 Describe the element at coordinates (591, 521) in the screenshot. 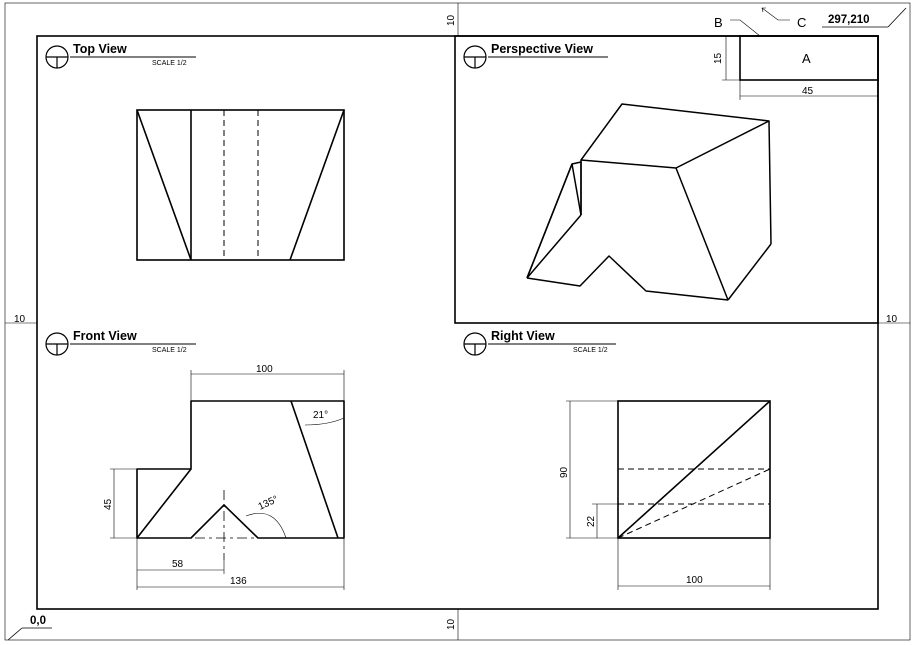

I see `right-dim-height-small: 22` at that location.